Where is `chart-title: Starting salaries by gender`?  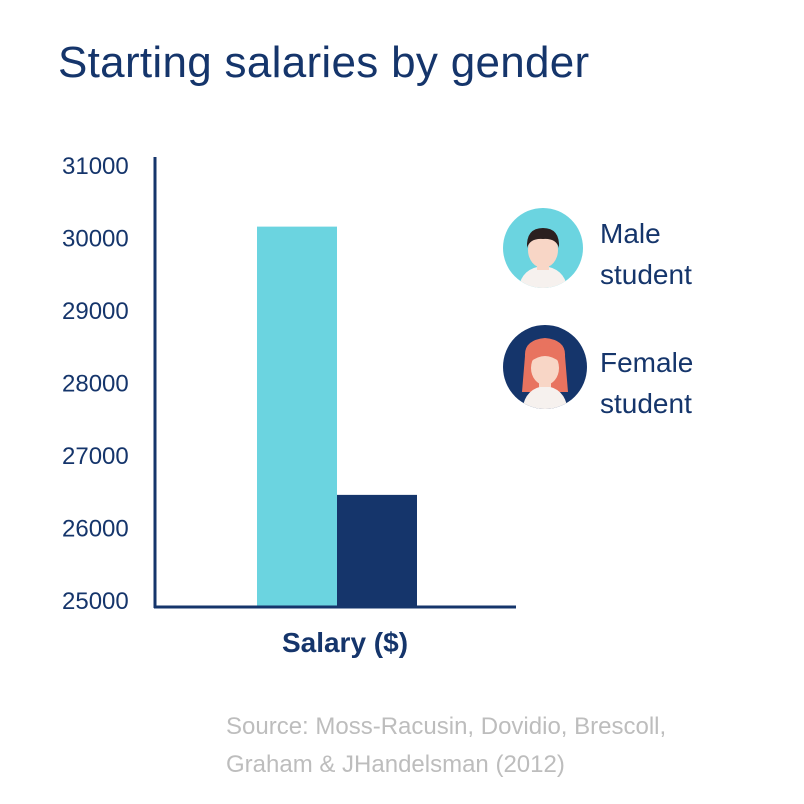 chart-title: Starting salaries by gender is located at coordinates (324, 62).